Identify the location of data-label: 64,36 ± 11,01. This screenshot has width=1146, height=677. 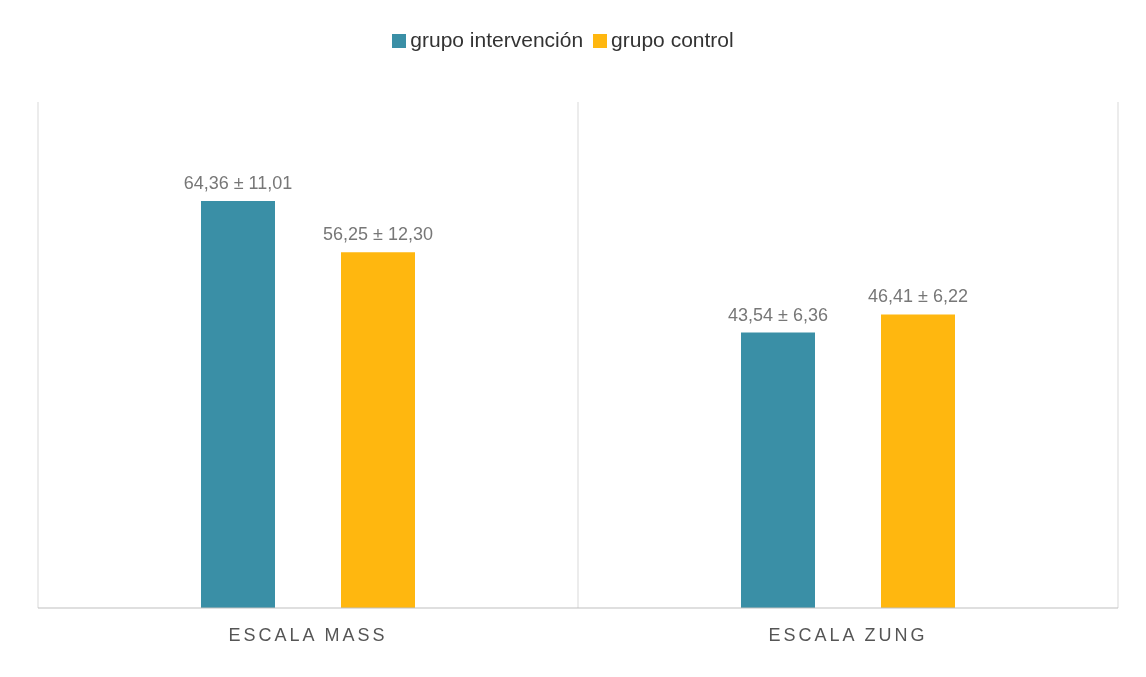
(238, 182).